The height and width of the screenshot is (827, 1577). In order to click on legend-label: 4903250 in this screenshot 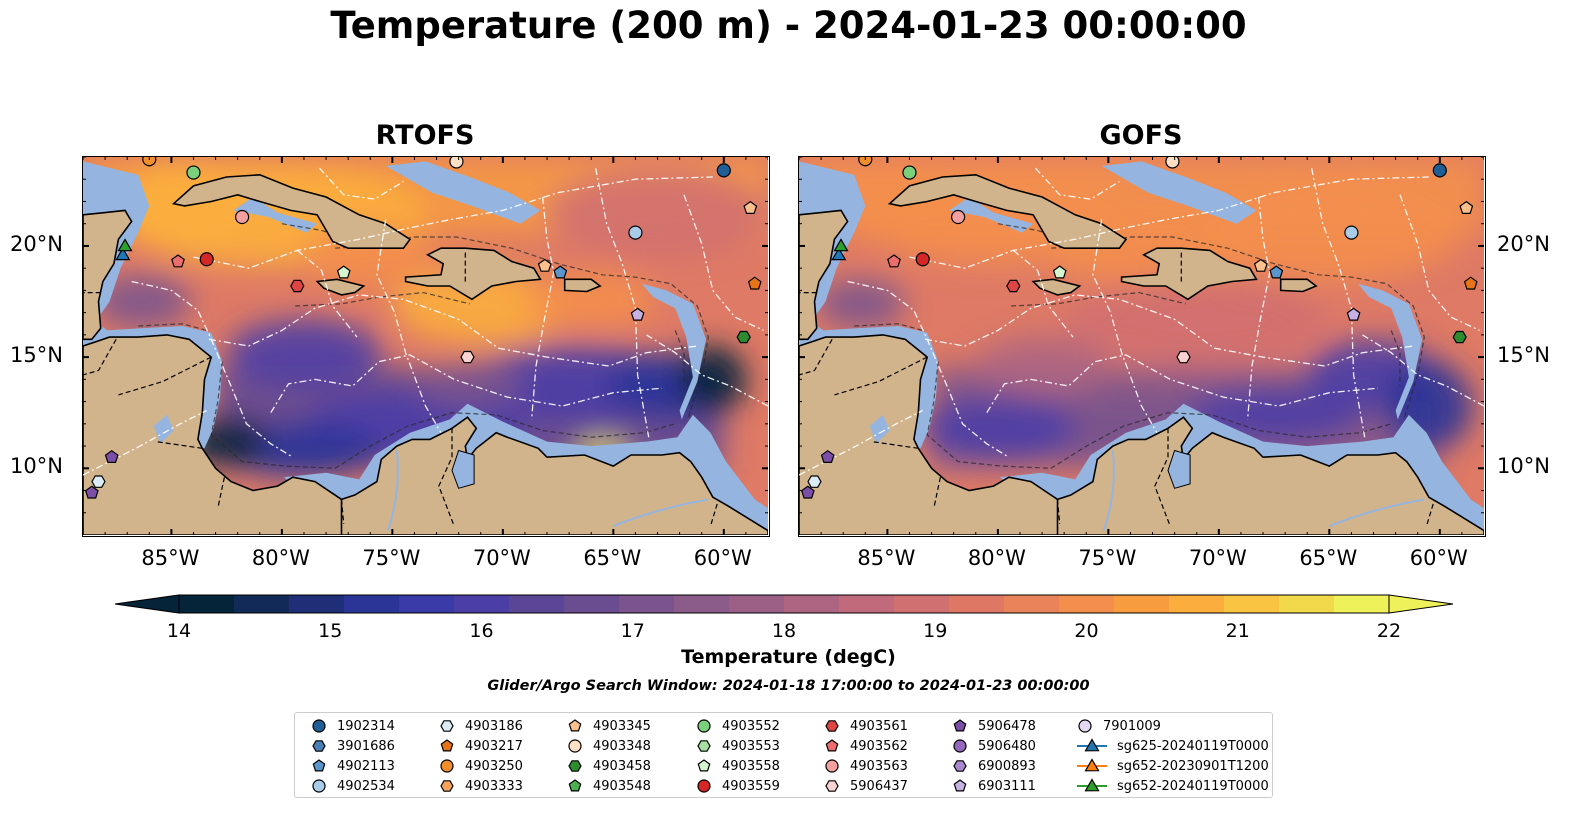, I will do `click(494, 766)`.